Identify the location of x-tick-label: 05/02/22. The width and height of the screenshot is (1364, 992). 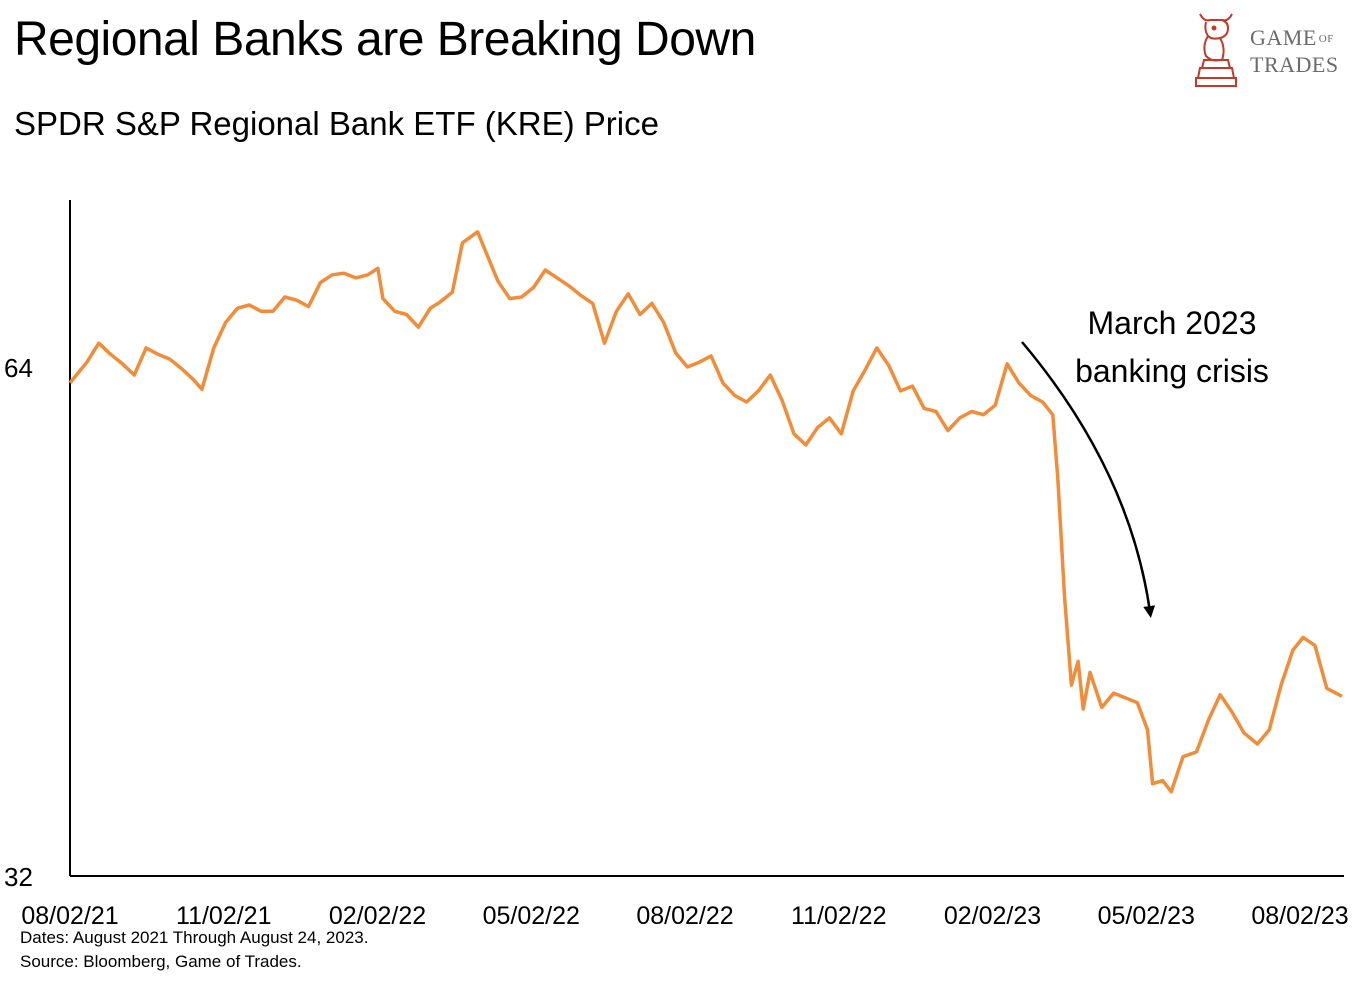
(531, 916).